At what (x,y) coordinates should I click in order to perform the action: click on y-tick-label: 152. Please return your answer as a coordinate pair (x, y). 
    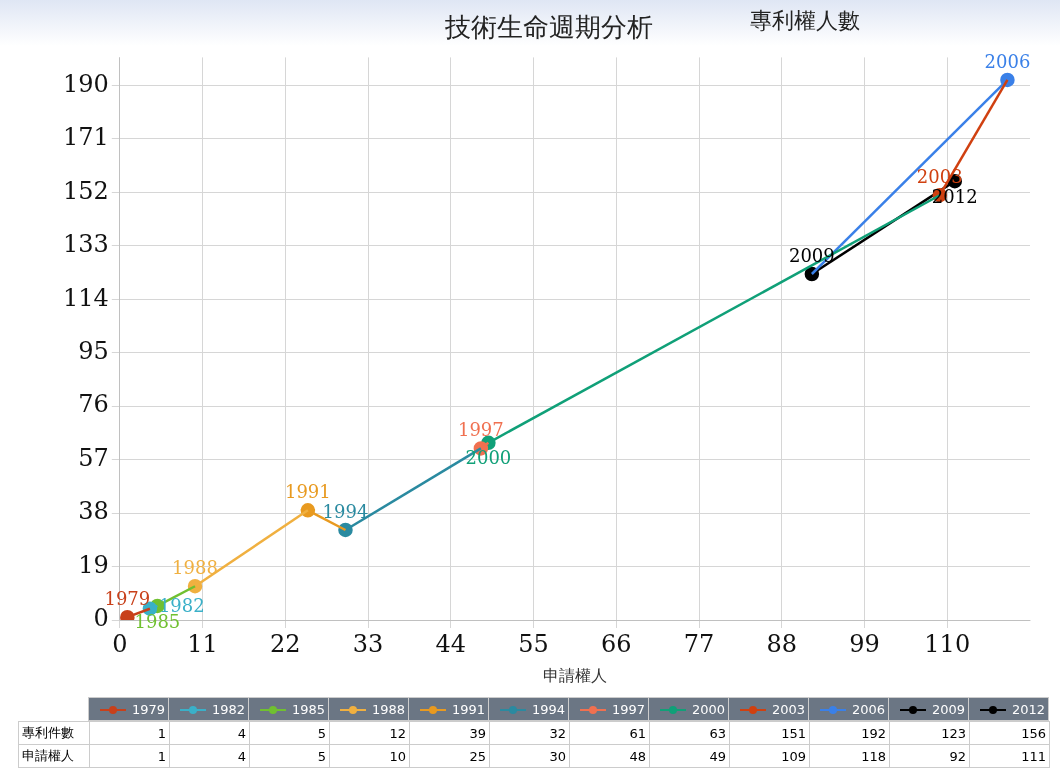
    Looking at the image, I should click on (86, 190).